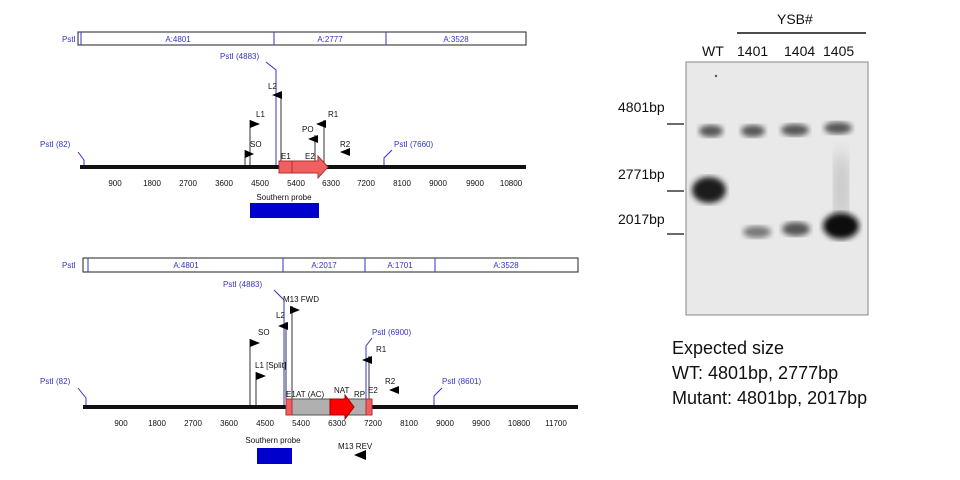 This screenshot has height=480, width=960. I want to click on map1-exon-e1: E1, so click(286, 156).